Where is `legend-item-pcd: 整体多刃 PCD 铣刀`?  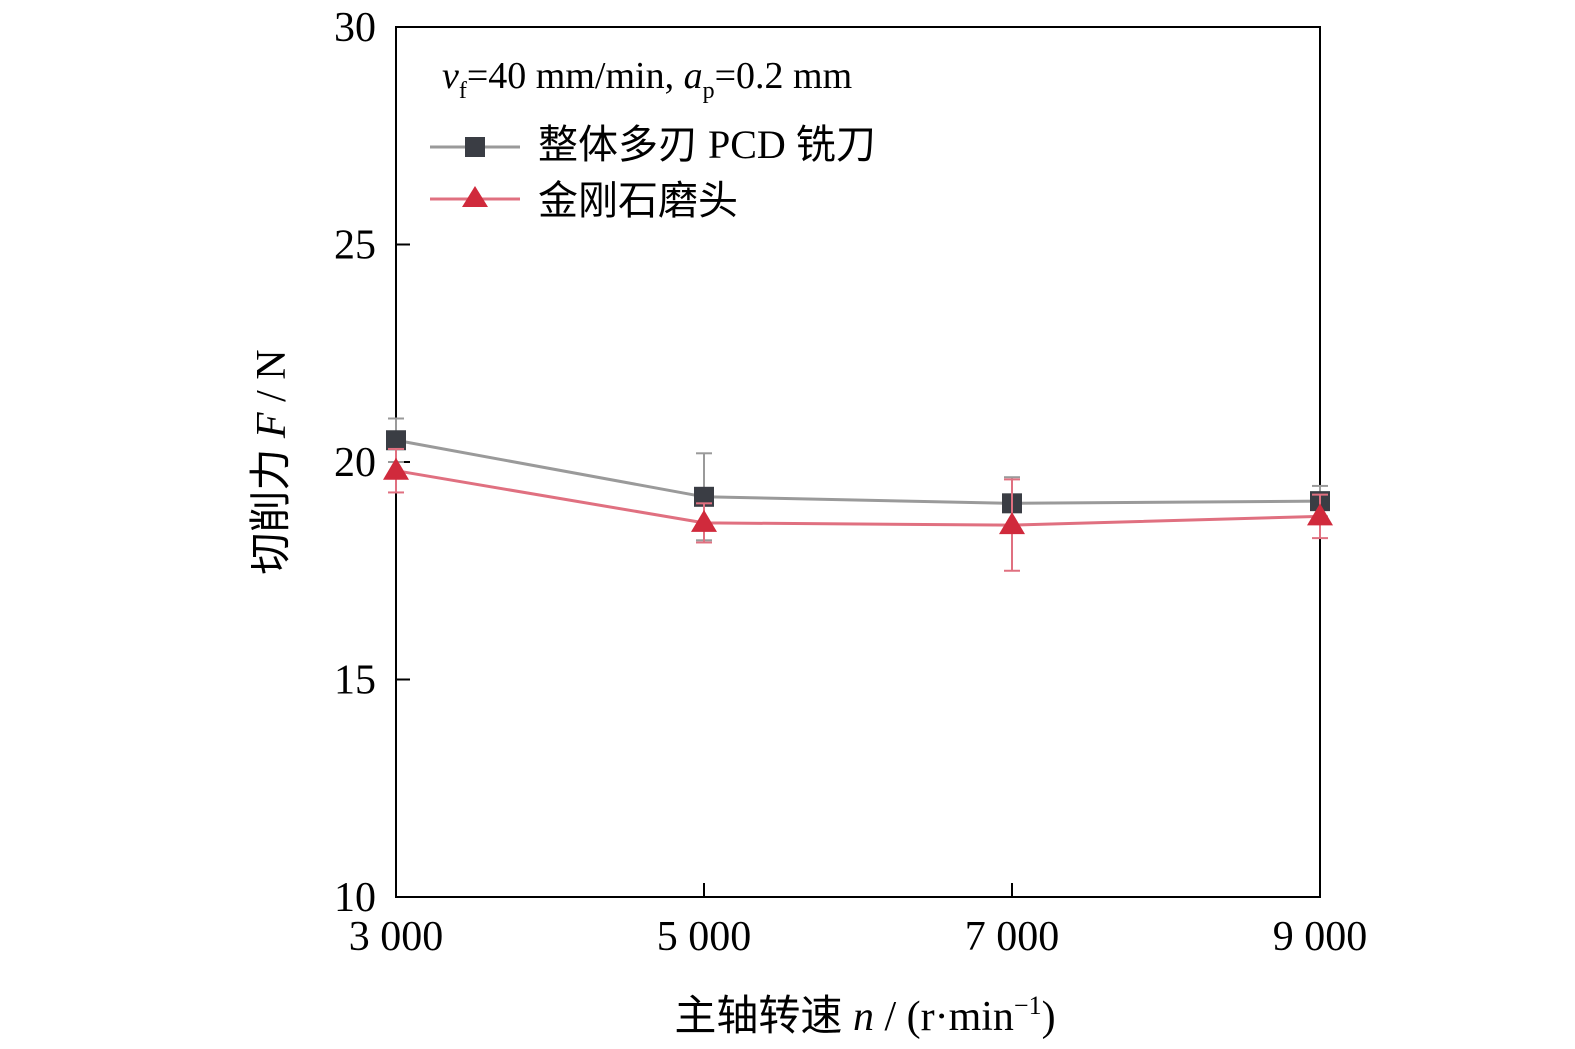
legend-item-pcd: 整体多刃 PCD 铣刀 is located at coordinates (653, 144).